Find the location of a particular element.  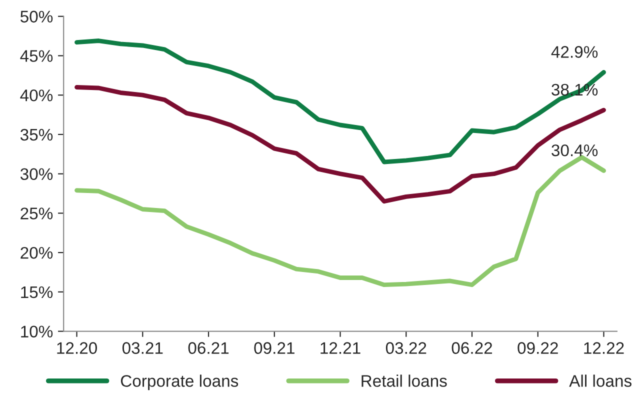

y-tick-label: 25% is located at coordinates (36, 214).